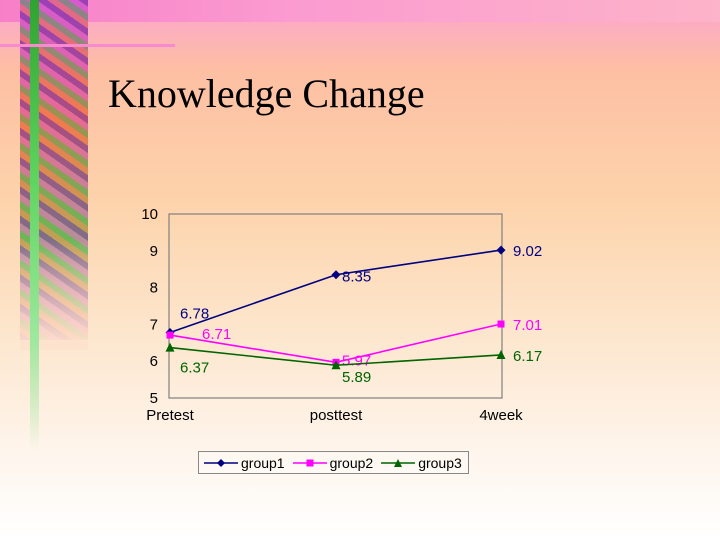 This screenshot has height=540, width=720. Describe the element at coordinates (335, 291) in the screenshot. I see `series-line-group1` at that location.